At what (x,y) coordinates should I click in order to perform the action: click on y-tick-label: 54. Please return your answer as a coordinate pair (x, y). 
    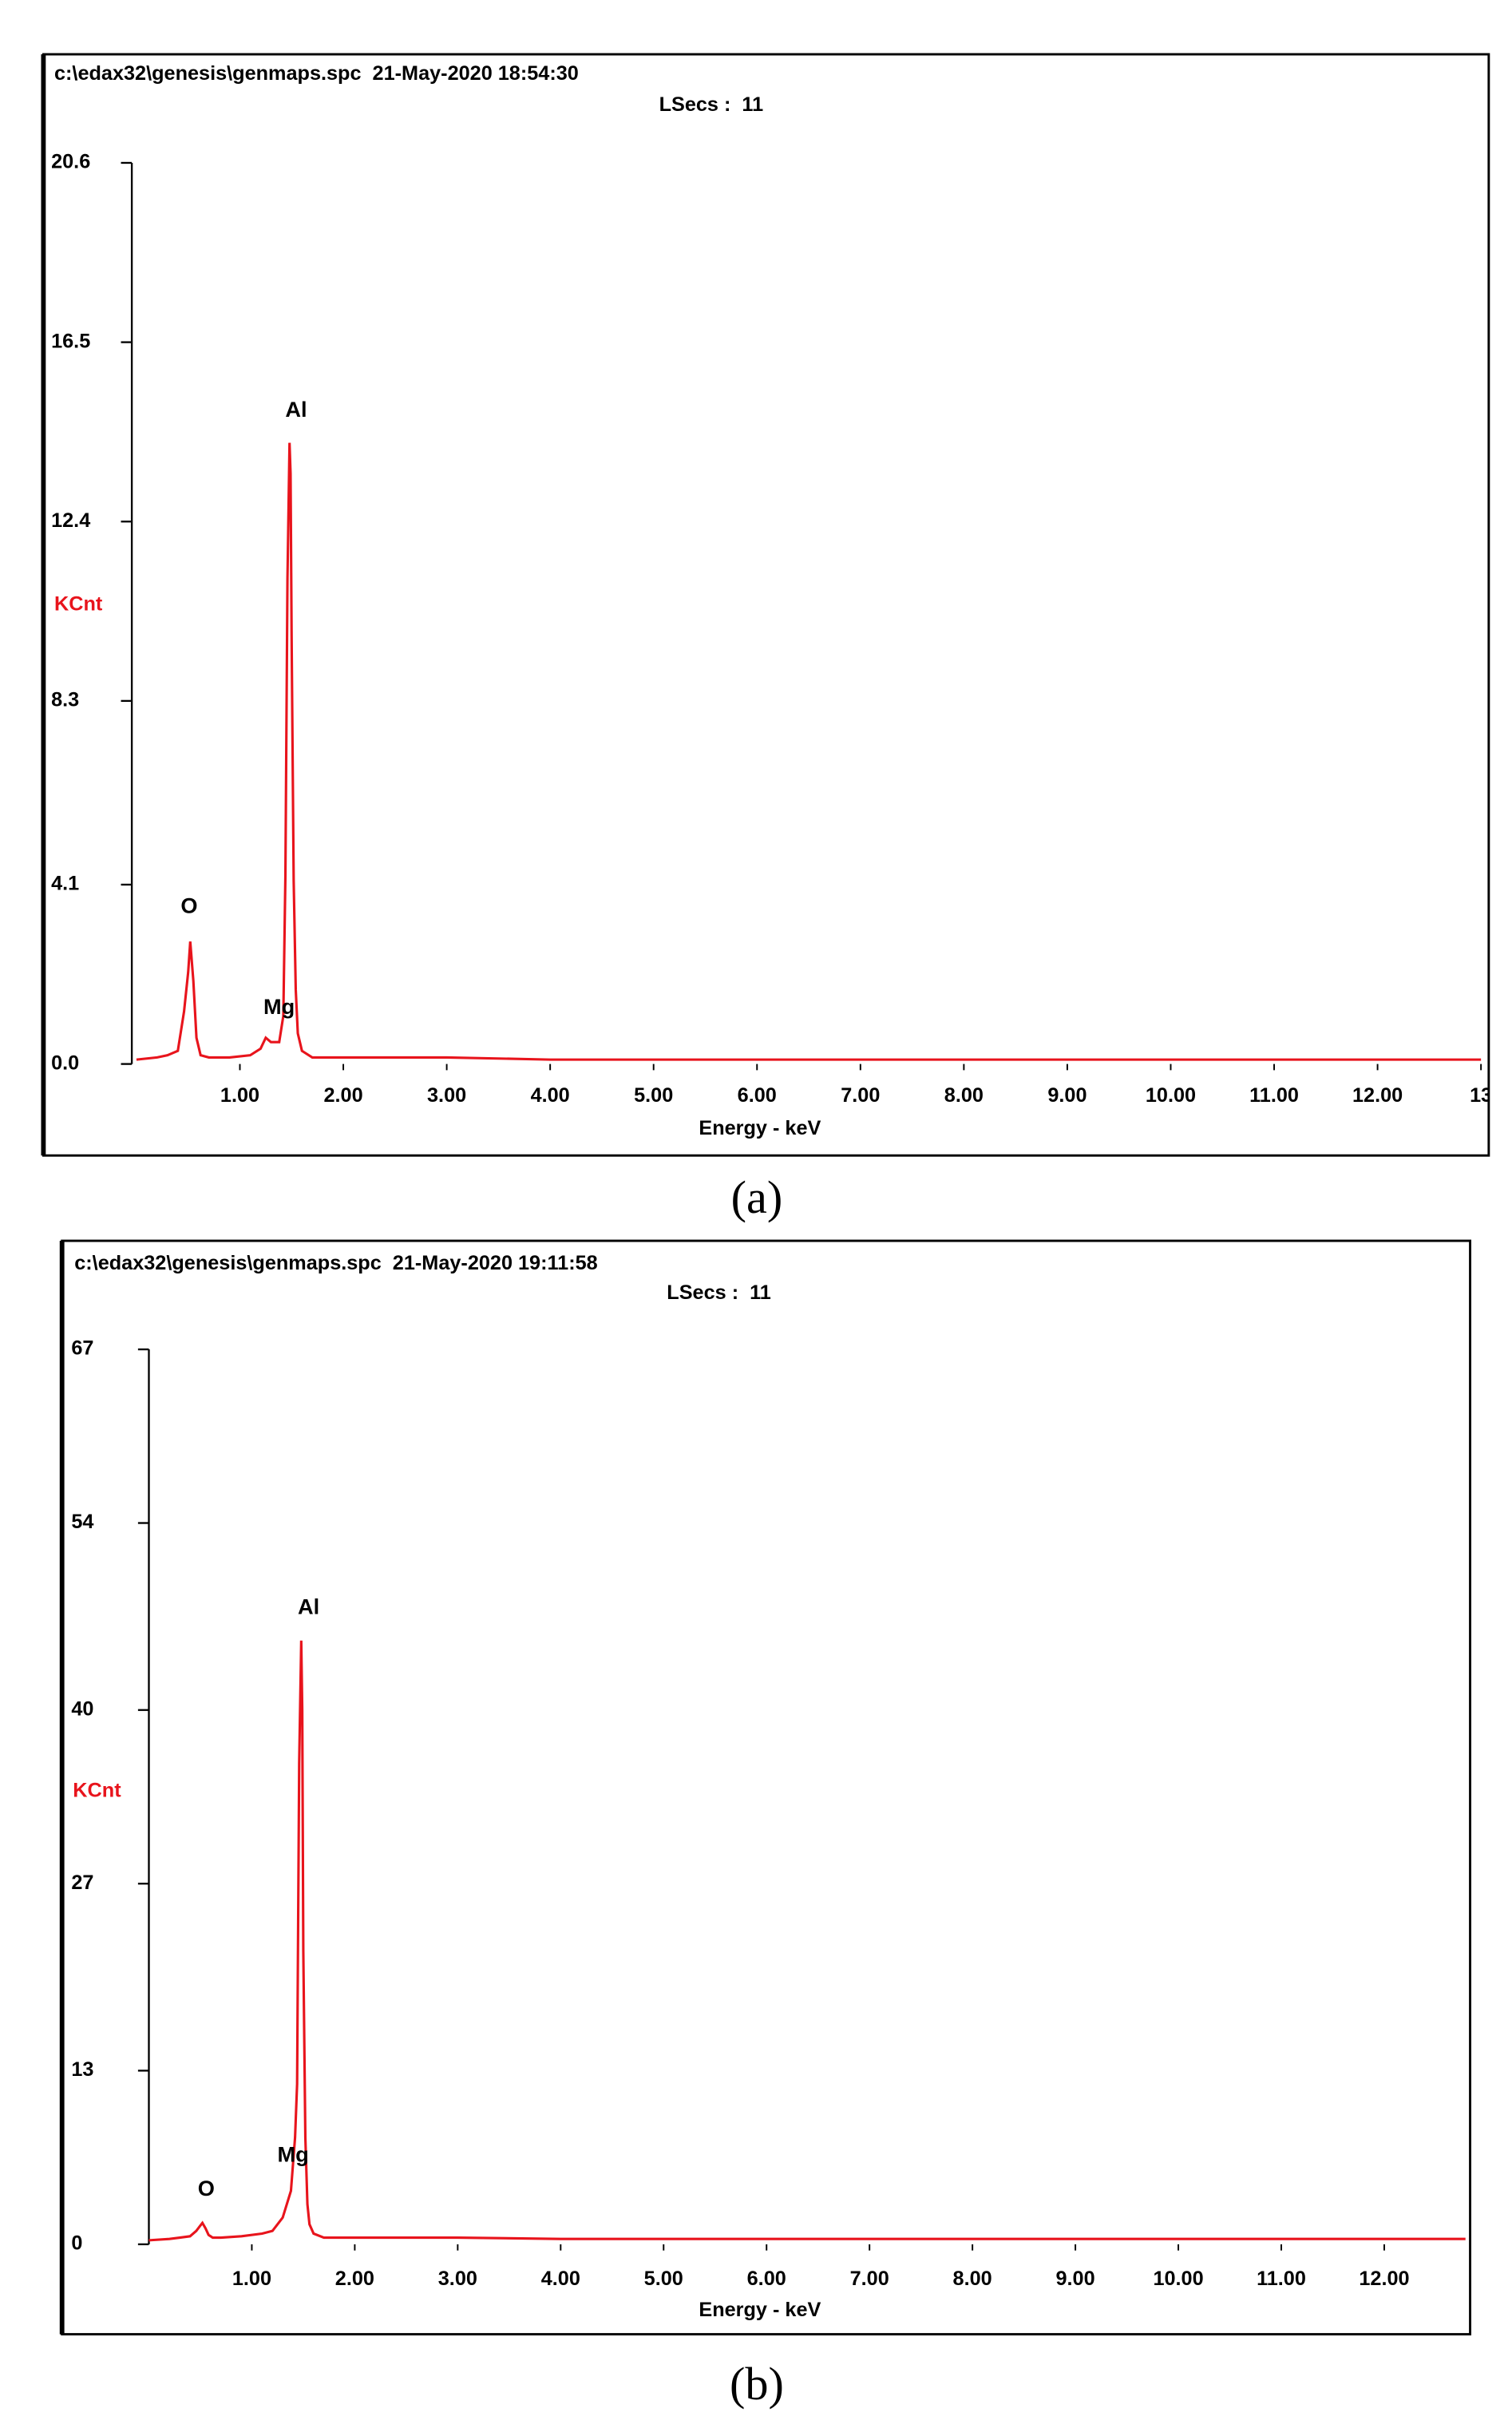
    Looking at the image, I should click on (82, 1522).